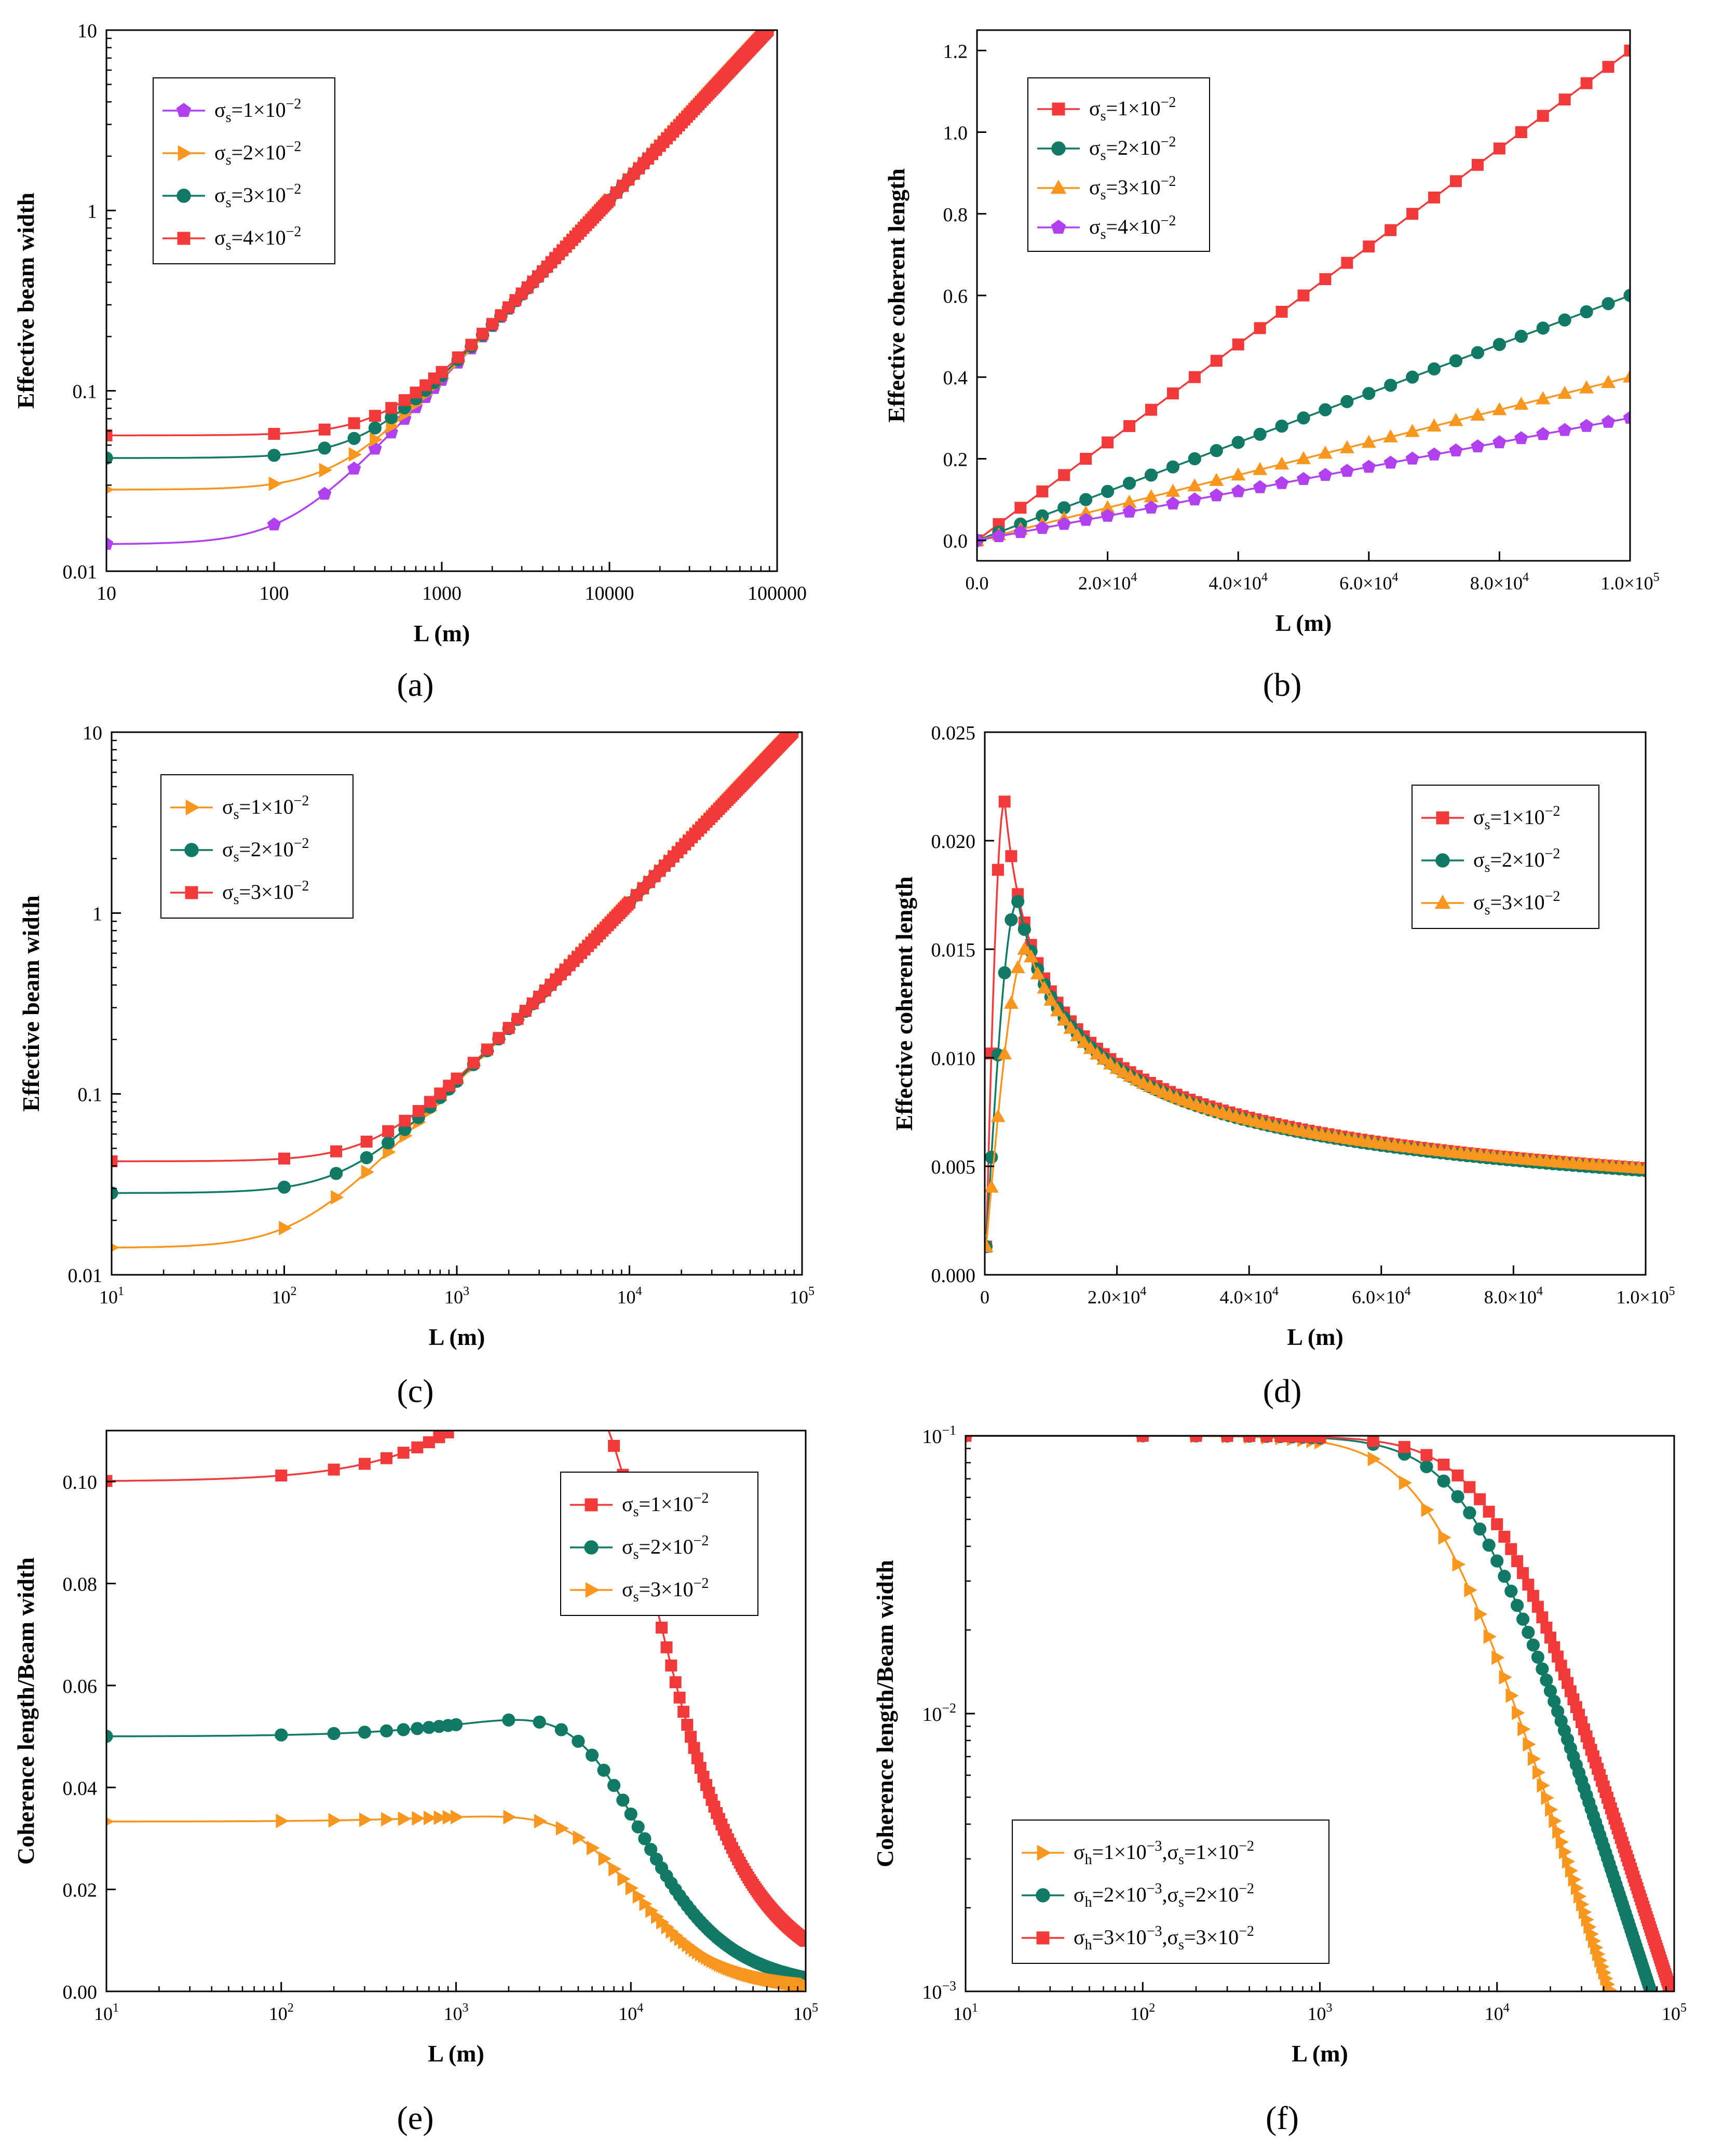 The width and height of the screenshot is (1710, 2156). Describe the element at coordinates (939, 1435) in the screenshot. I see `y-tick-label: 10−1` at that location.